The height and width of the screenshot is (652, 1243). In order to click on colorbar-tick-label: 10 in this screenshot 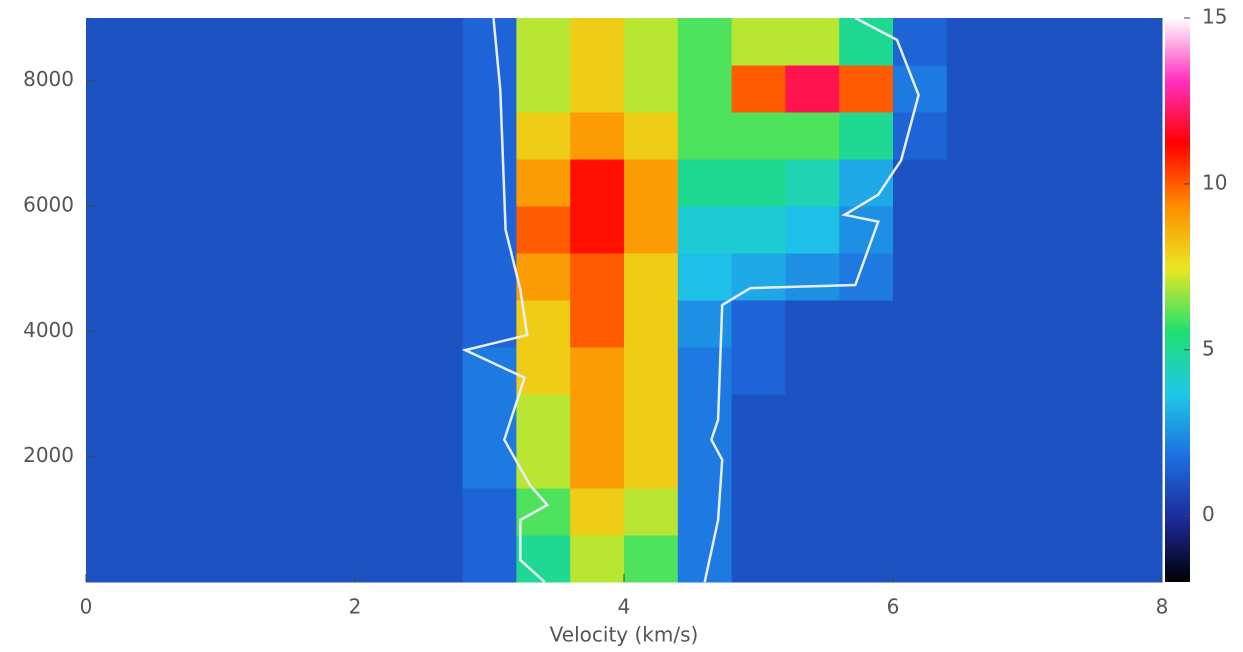, I will do `click(1214, 182)`.